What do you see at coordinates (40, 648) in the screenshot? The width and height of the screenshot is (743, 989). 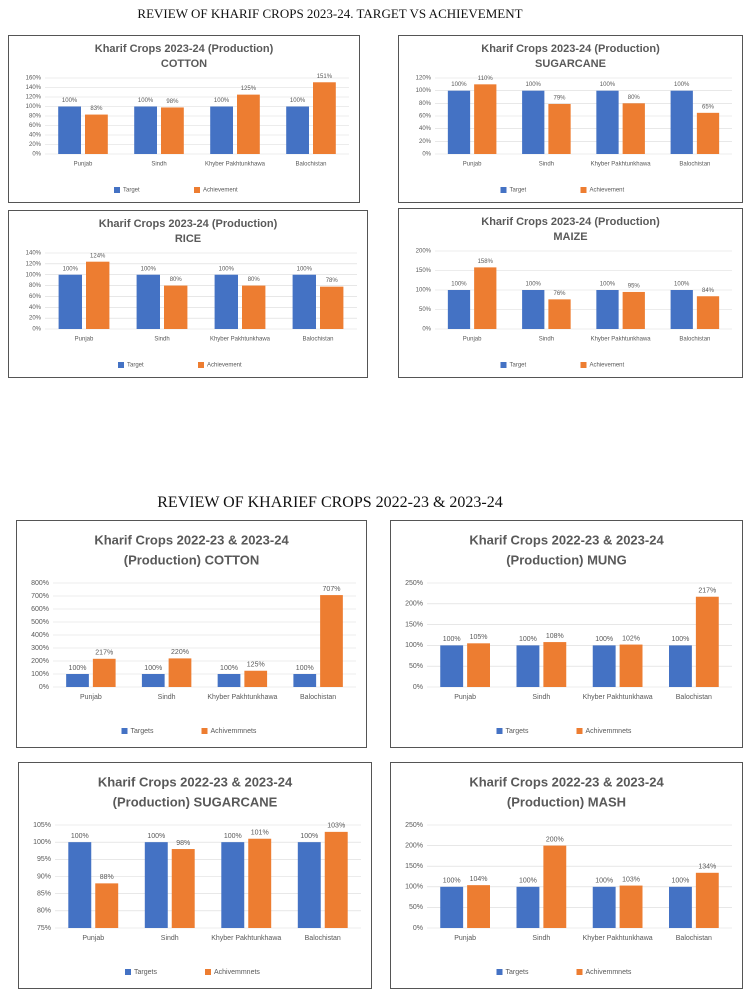 I see `y-tick-label: 300%` at bounding box center [40, 648].